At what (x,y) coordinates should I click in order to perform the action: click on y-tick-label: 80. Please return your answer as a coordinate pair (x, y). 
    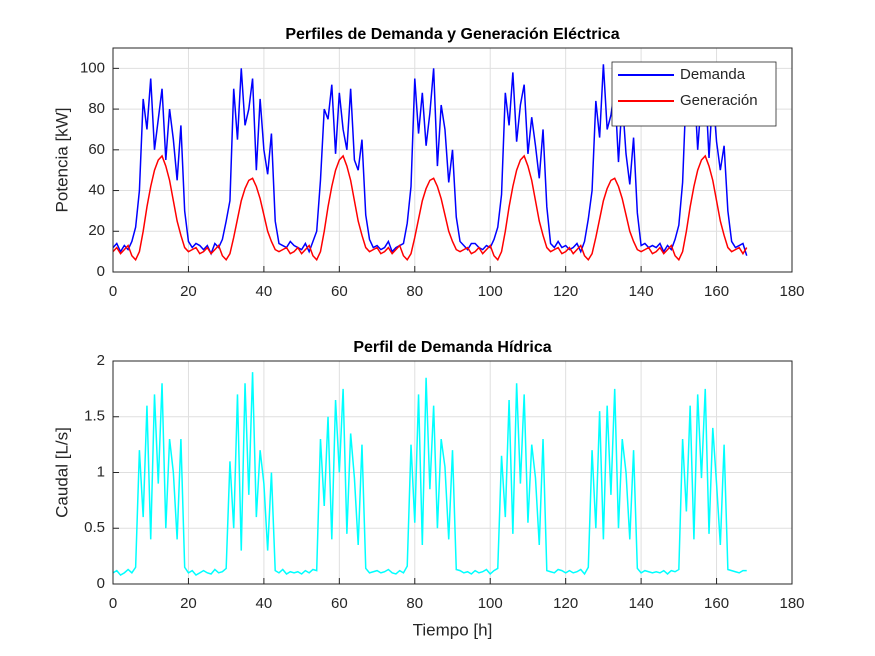
    Looking at the image, I should click on (96, 108).